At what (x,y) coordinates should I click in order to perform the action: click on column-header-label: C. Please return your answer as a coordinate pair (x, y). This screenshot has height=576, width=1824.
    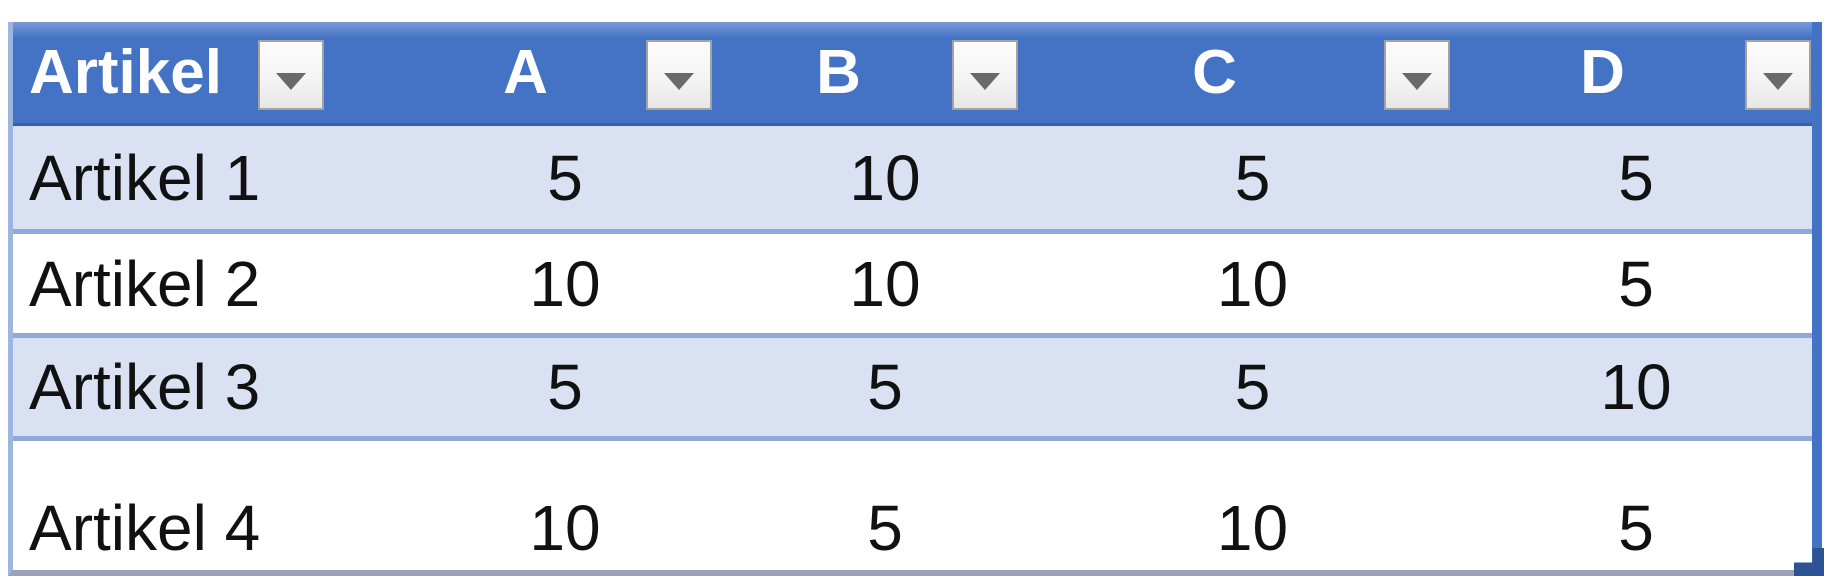
    Looking at the image, I should click on (1214, 72).